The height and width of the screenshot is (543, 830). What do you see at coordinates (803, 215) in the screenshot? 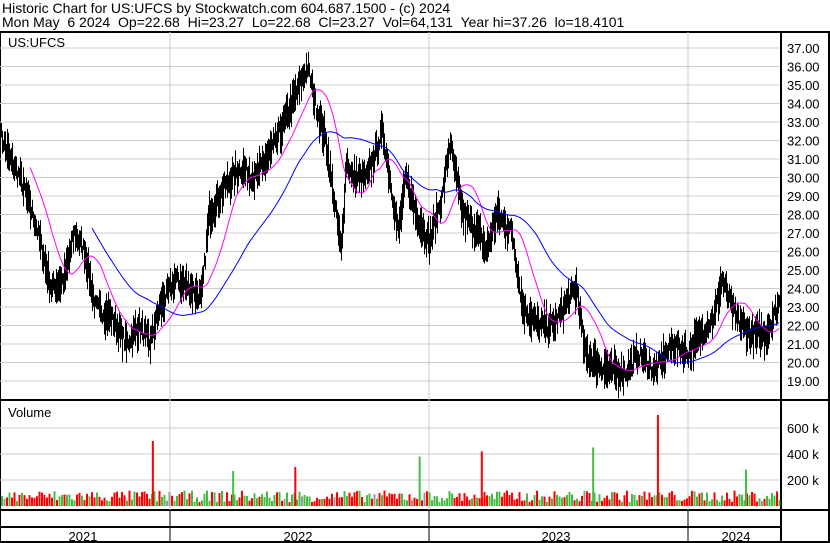
I see `price-tick-label: 28.00` at bounding box center [803, 215].